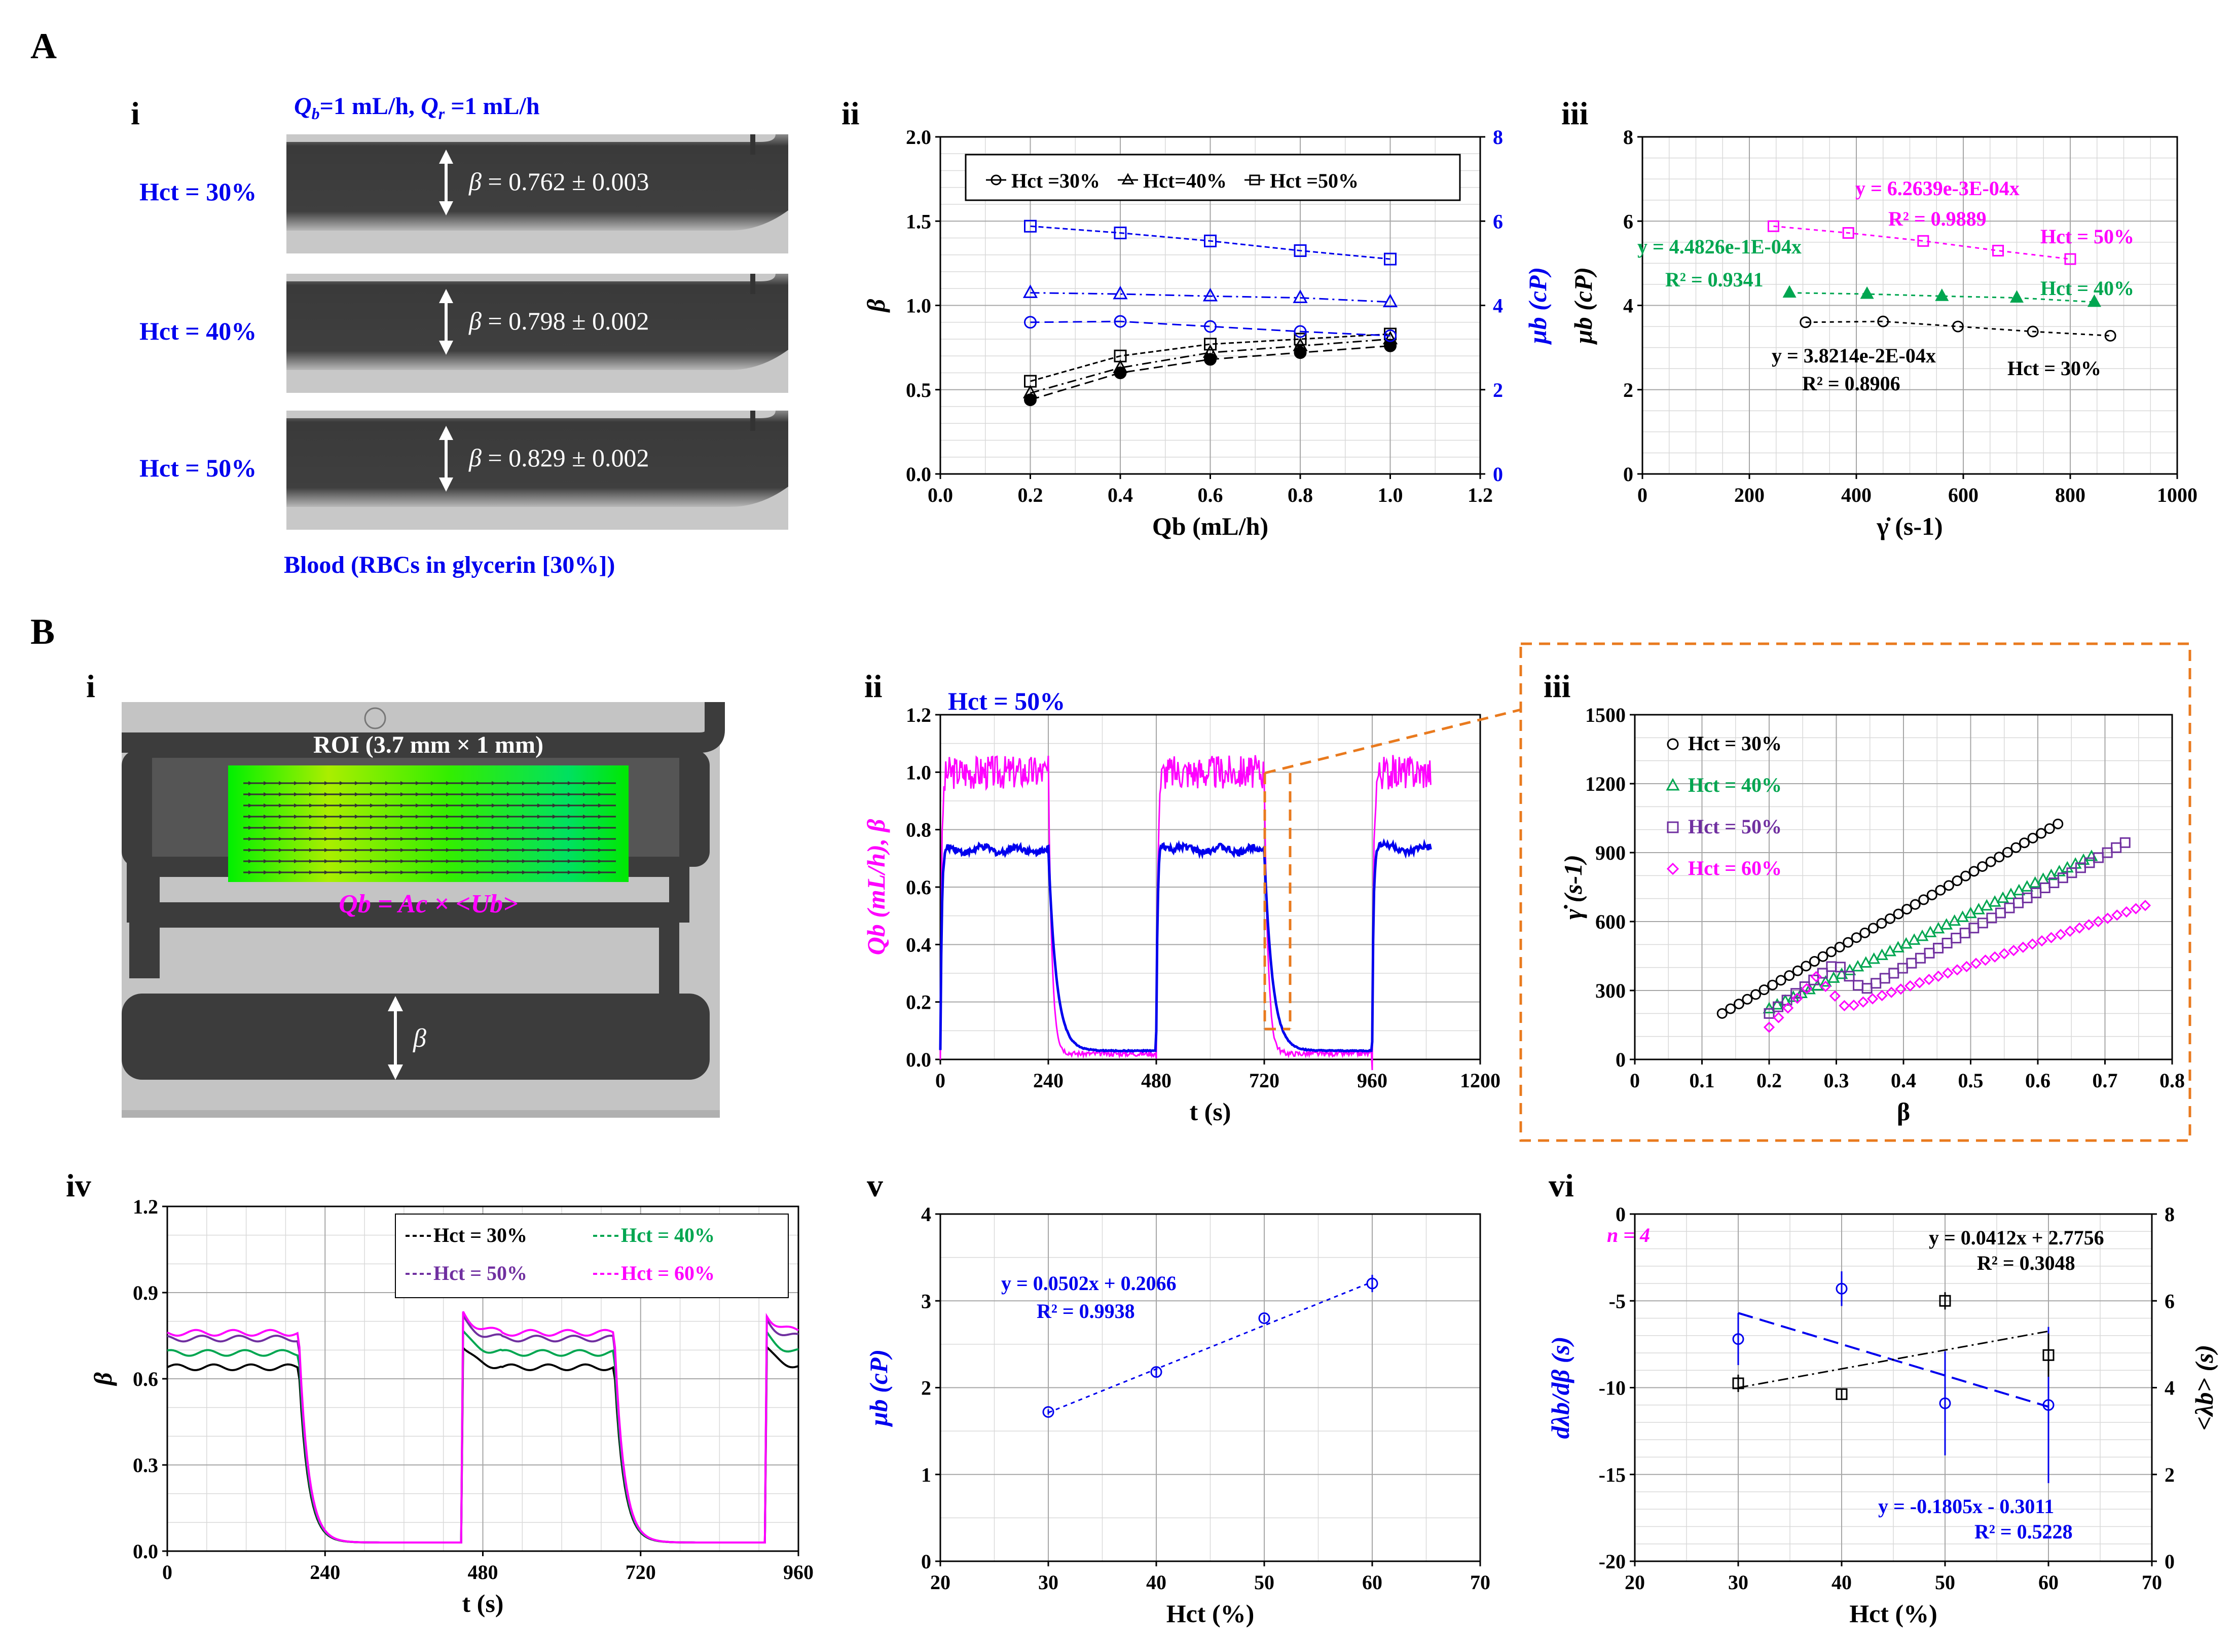 This screenshot has height=1652, width=2235. Describe the element at coordinates (1210, 1614) in the screenshot. I see `x-axis-label: Hct (%)` at that location.